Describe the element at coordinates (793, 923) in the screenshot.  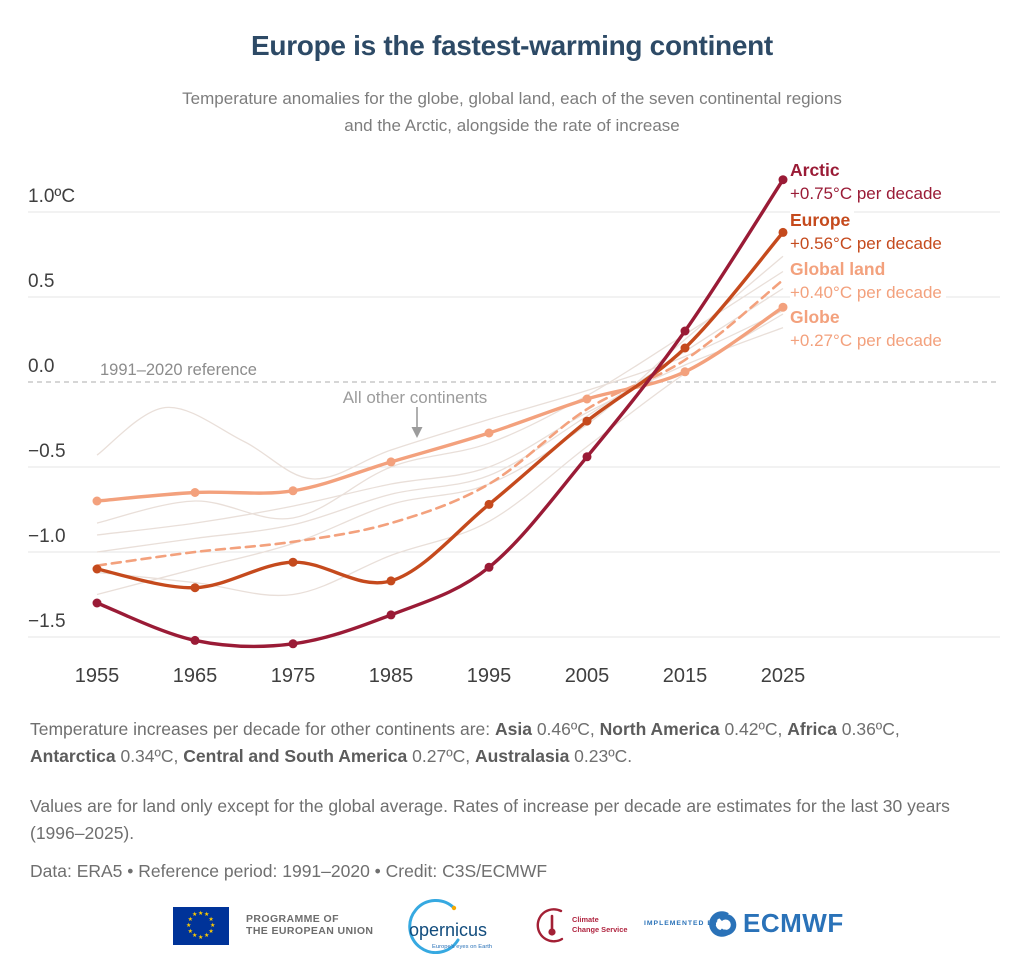
I see `ecmwf-wordmark: ECMWF` at that location.